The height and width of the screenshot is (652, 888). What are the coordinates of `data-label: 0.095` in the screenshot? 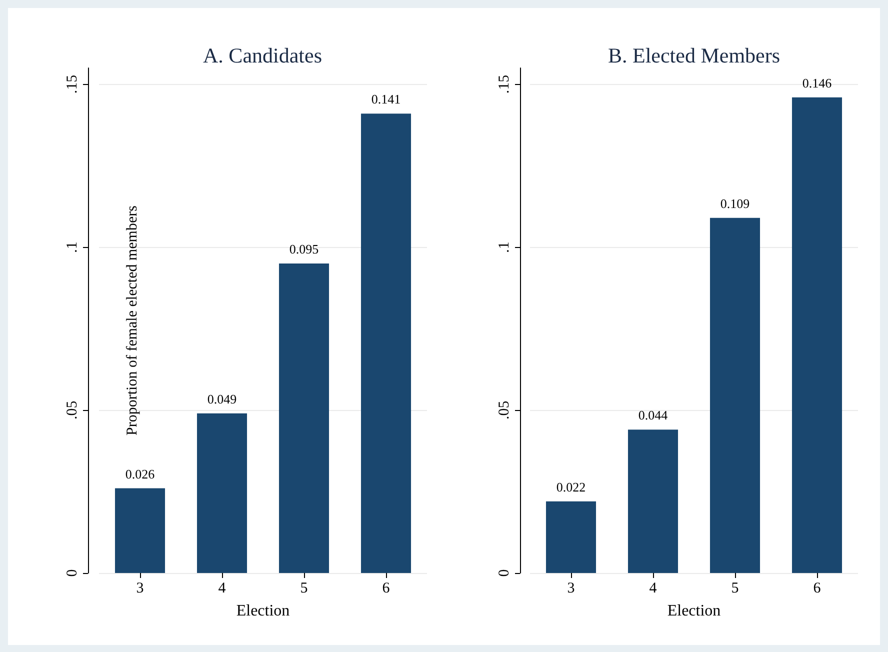 It's located at (304, 248).